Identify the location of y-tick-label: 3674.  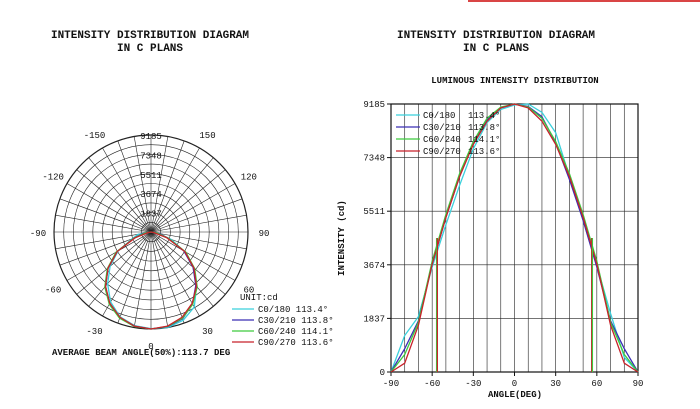
(374, 266).